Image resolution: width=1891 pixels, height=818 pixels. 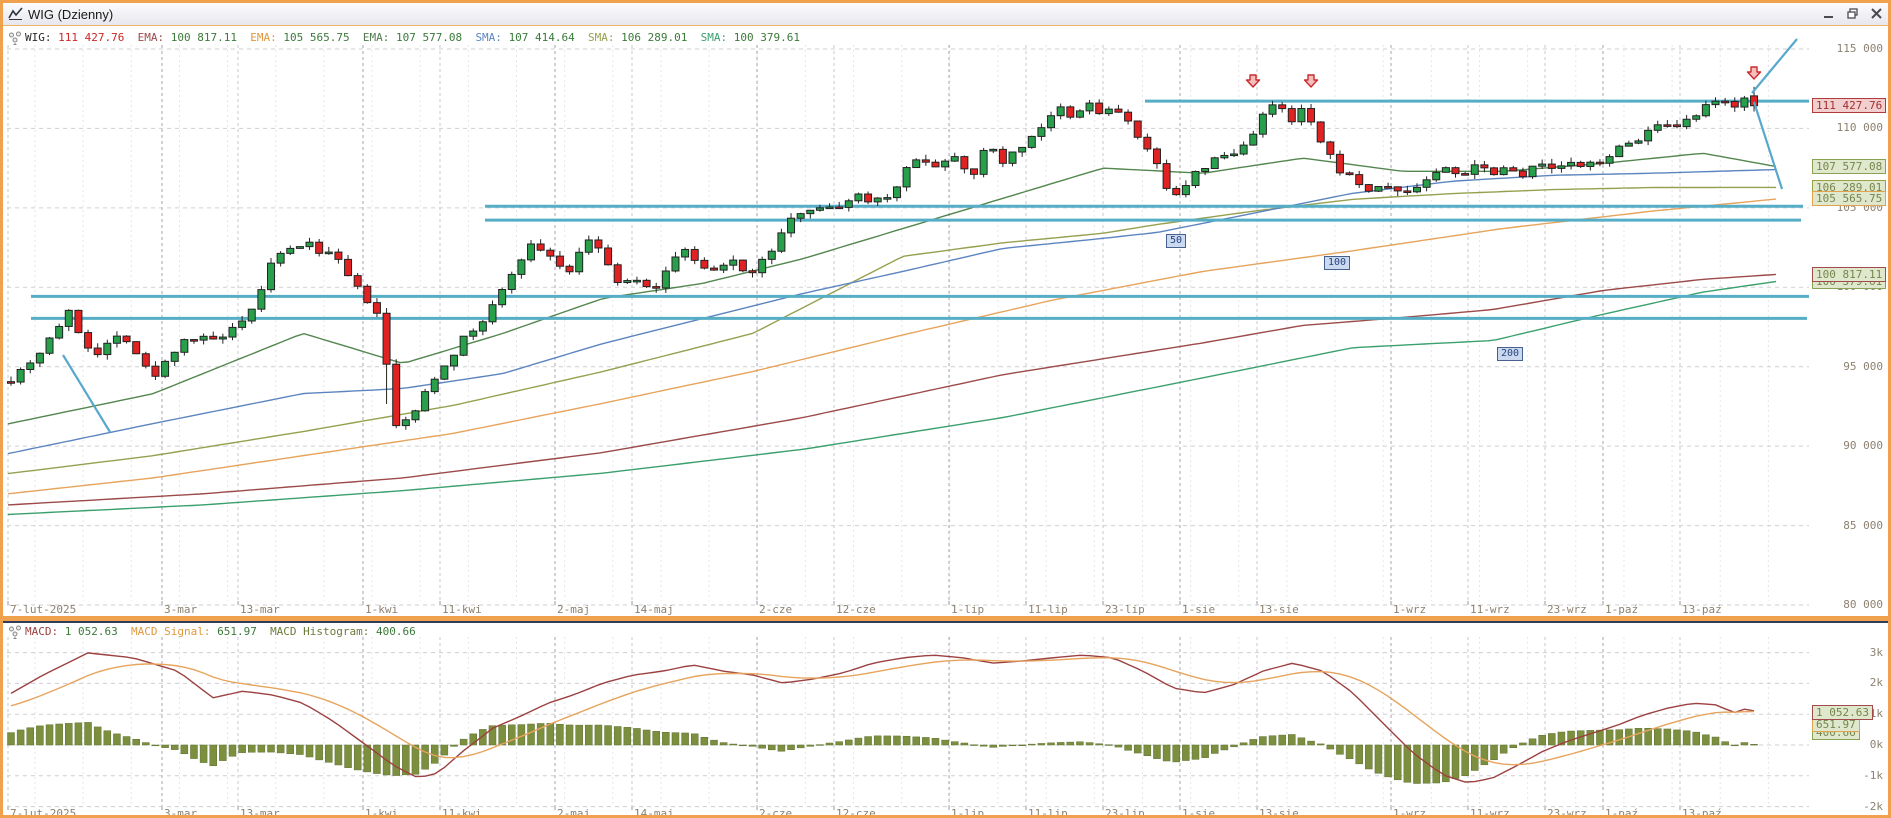 I want to click on window-titlebar: WIG (Dzienny), so click(x=945, y=14).